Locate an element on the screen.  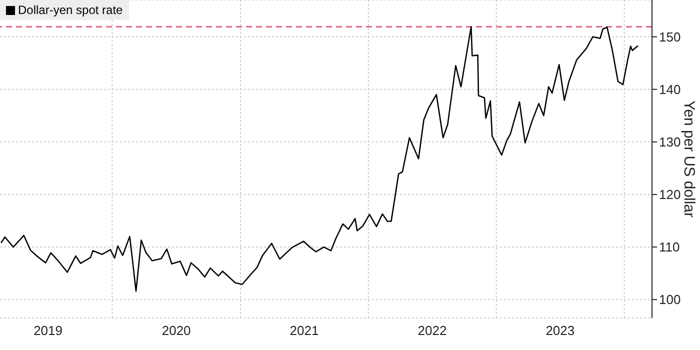
y-tick-label: 150 is located at coordinates (670, 36).